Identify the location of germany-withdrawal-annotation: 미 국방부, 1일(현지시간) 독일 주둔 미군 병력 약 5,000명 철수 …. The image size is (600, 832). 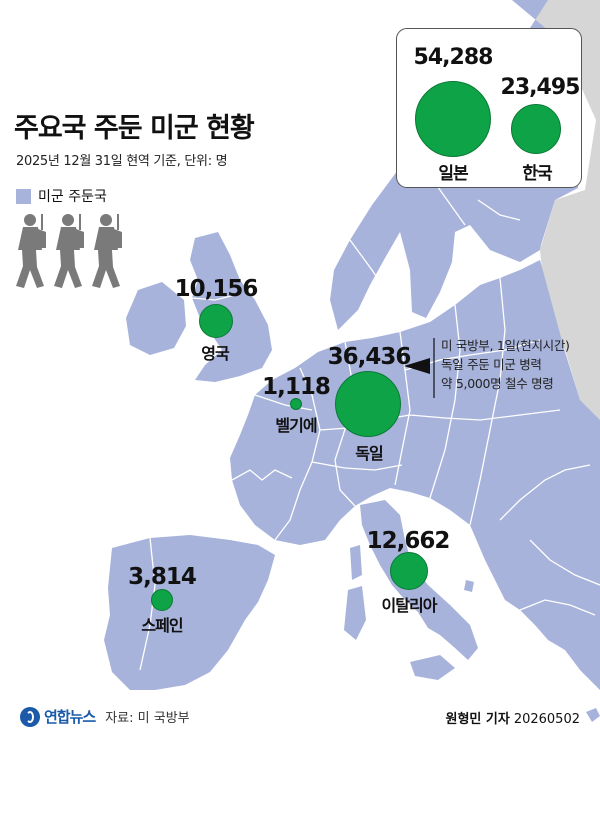
(505, 364).